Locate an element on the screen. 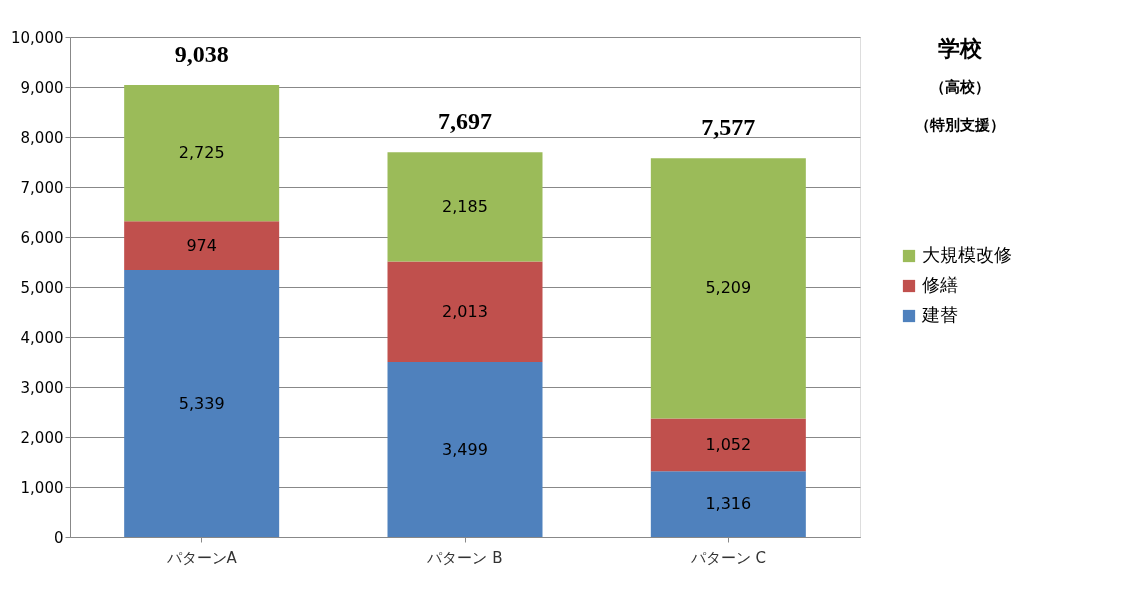 The image size is (1129, 594). data-label: 2,013 is located at coordinates (465, 311).